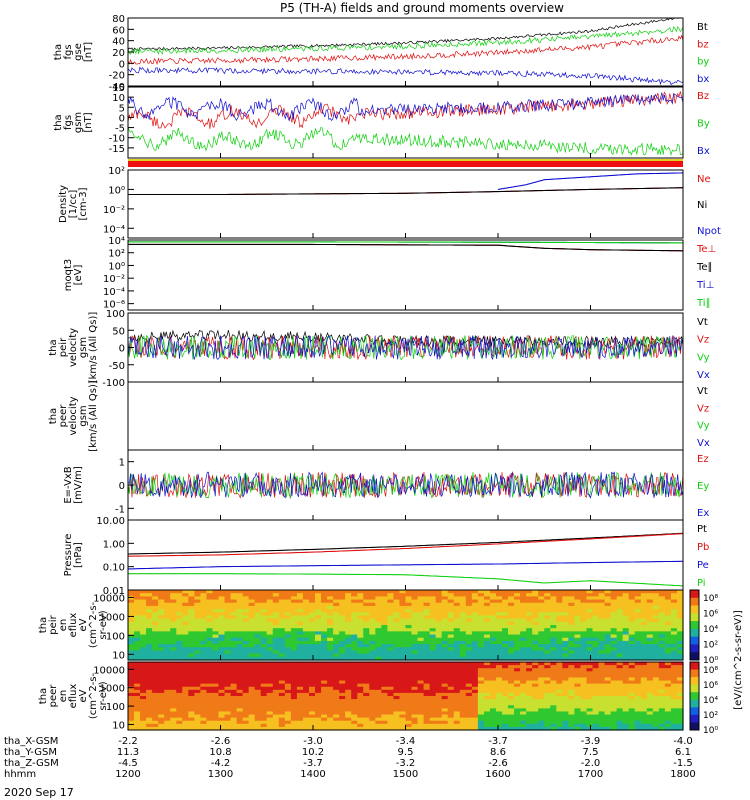 The width and height of the screenshot is (750, 800). I want to click on ylabel-density: Density [1/cc] [cm-3], so click(73, 204).